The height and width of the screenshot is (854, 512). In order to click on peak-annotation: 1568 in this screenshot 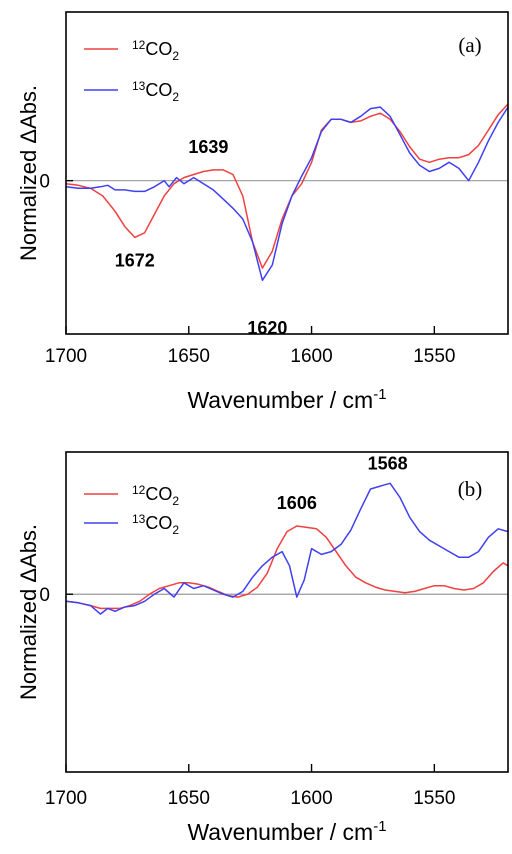, I will do `click(388, 463)`.